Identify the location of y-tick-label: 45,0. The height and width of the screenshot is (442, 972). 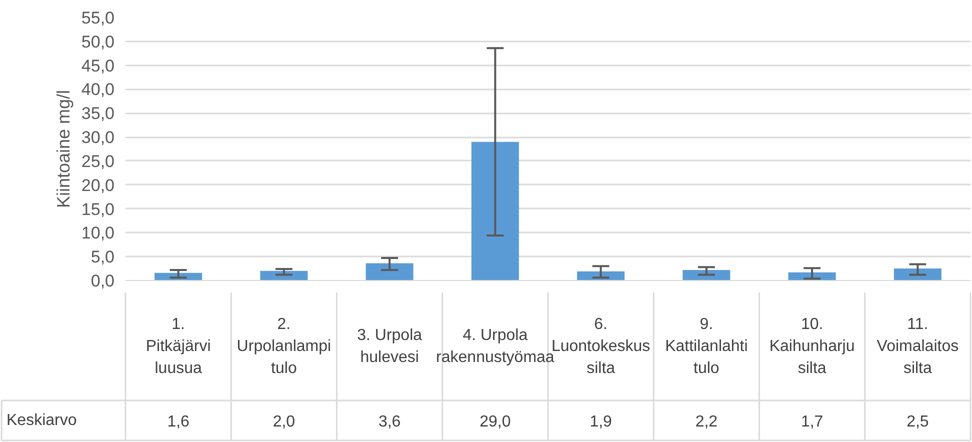
(98, 66).